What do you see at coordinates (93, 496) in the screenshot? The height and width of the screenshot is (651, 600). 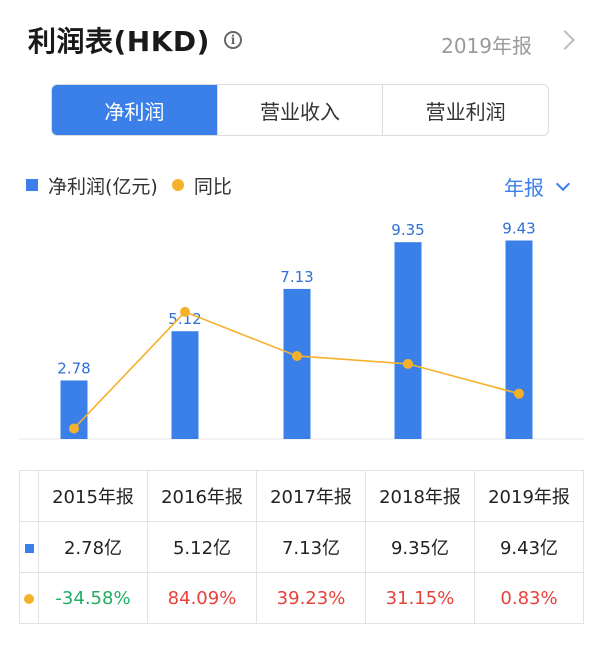 I see `table-header-cell: 2015年报` at bounding box center [93, 496].